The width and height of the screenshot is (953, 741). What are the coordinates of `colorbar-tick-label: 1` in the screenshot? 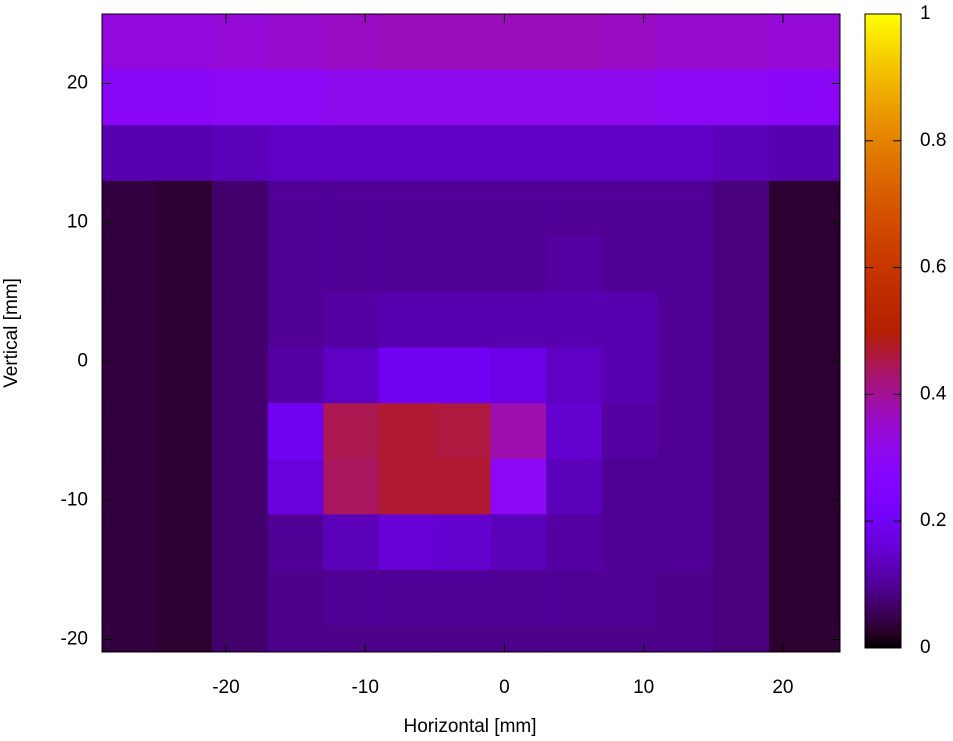 It's located at (925, 13).